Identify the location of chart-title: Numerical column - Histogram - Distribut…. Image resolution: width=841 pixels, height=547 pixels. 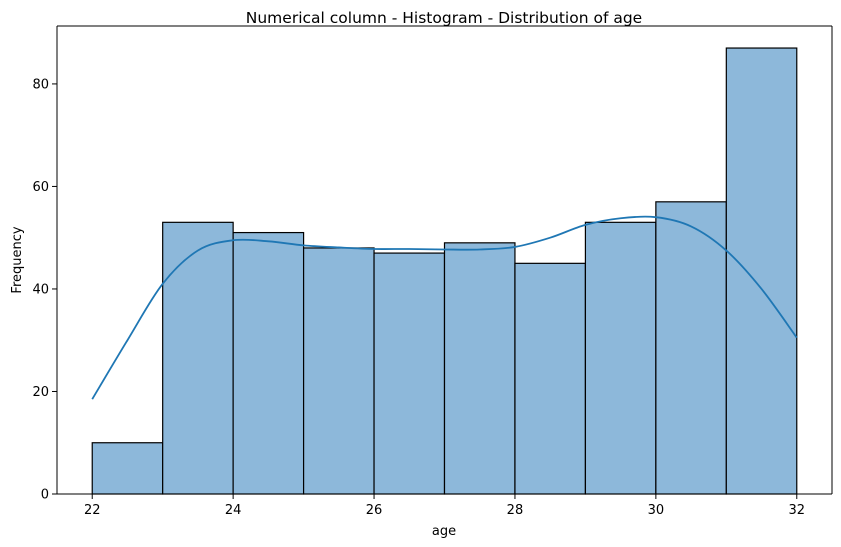
(444, 18).